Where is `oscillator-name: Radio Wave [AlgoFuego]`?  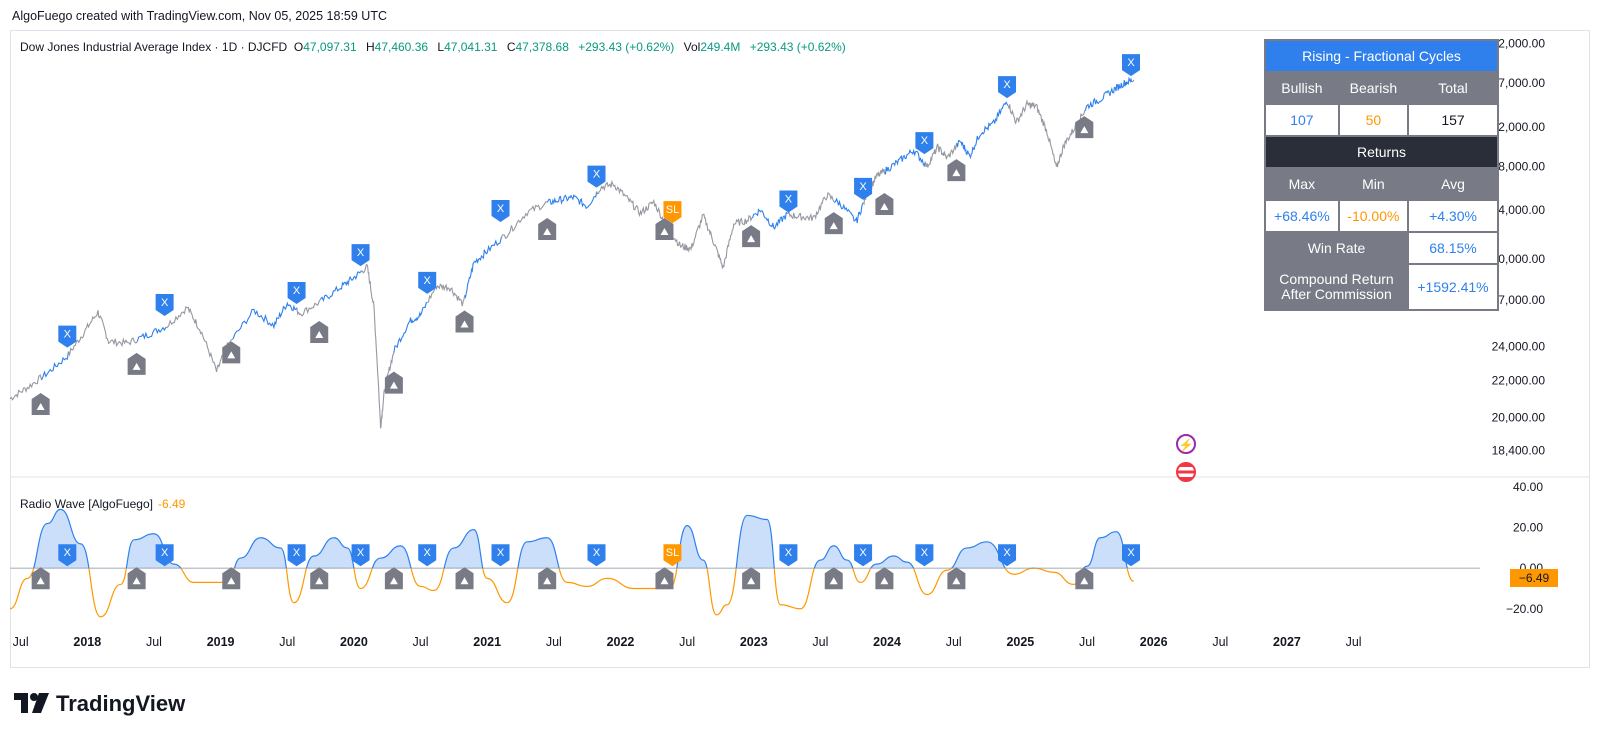
oscillator-name: Radio Wave [AlgoFuego] is located at coordinates (86, 504).